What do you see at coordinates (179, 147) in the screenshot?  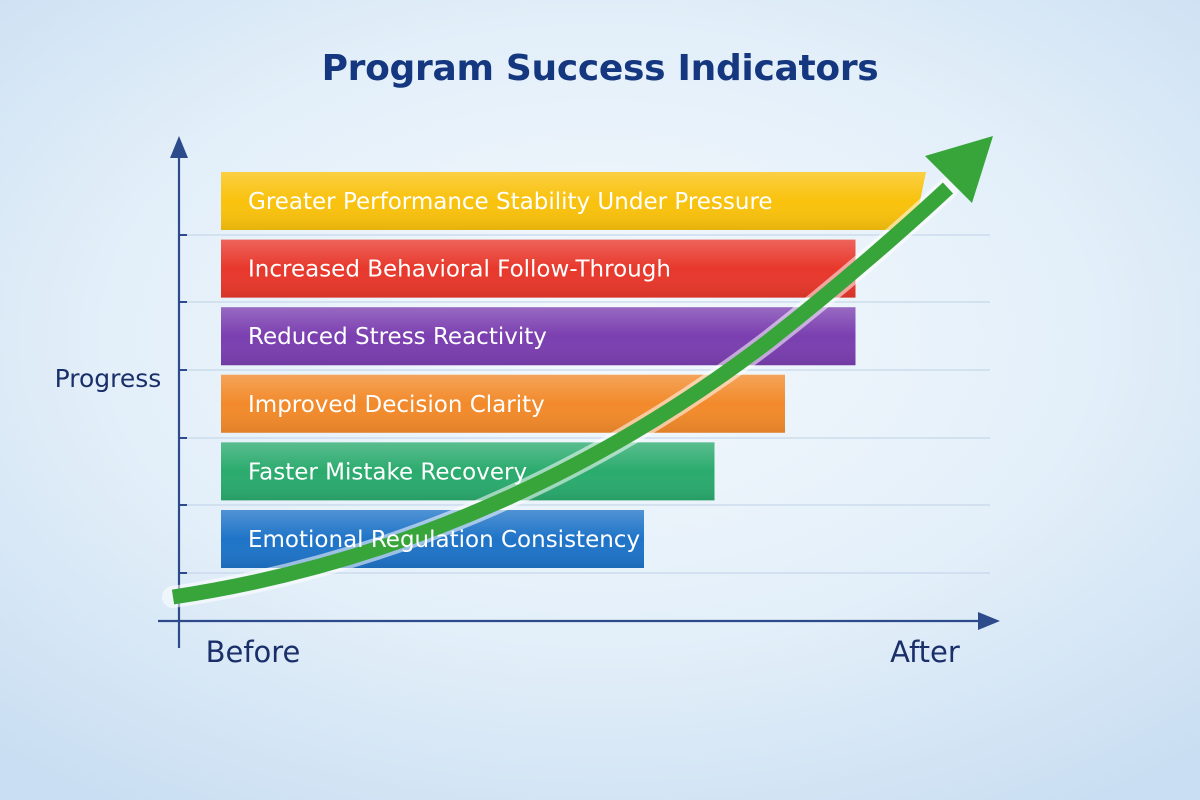 I see `y-axis-arrowhead` at bounding box center [179, 147].